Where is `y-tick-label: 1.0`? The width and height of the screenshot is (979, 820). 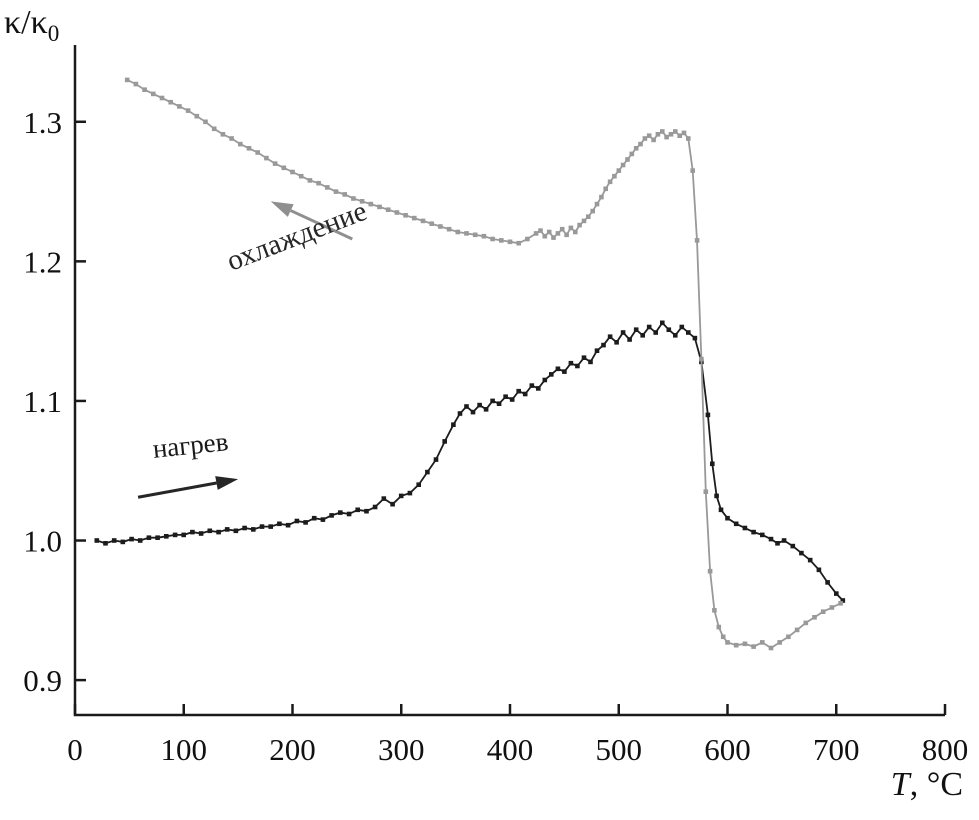 y-tick-label: 1.0 is located at coordinates (42, 541).